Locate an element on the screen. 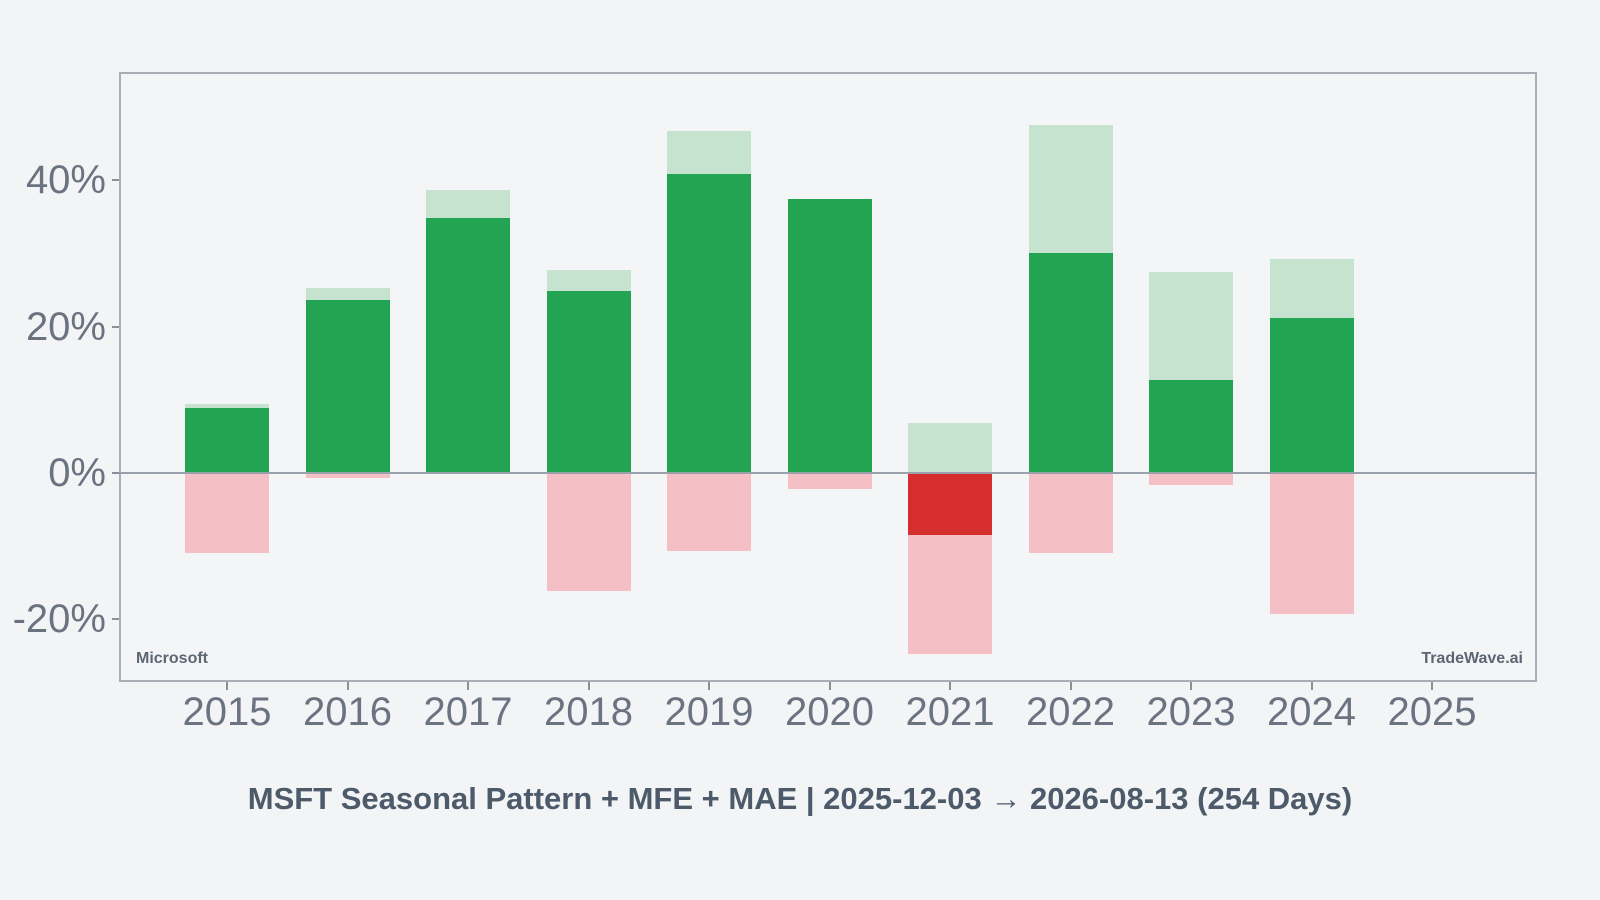 This screenshot has width=1600, height=900. x-tick-label: 2022 is located at coordinates (1070, 712).